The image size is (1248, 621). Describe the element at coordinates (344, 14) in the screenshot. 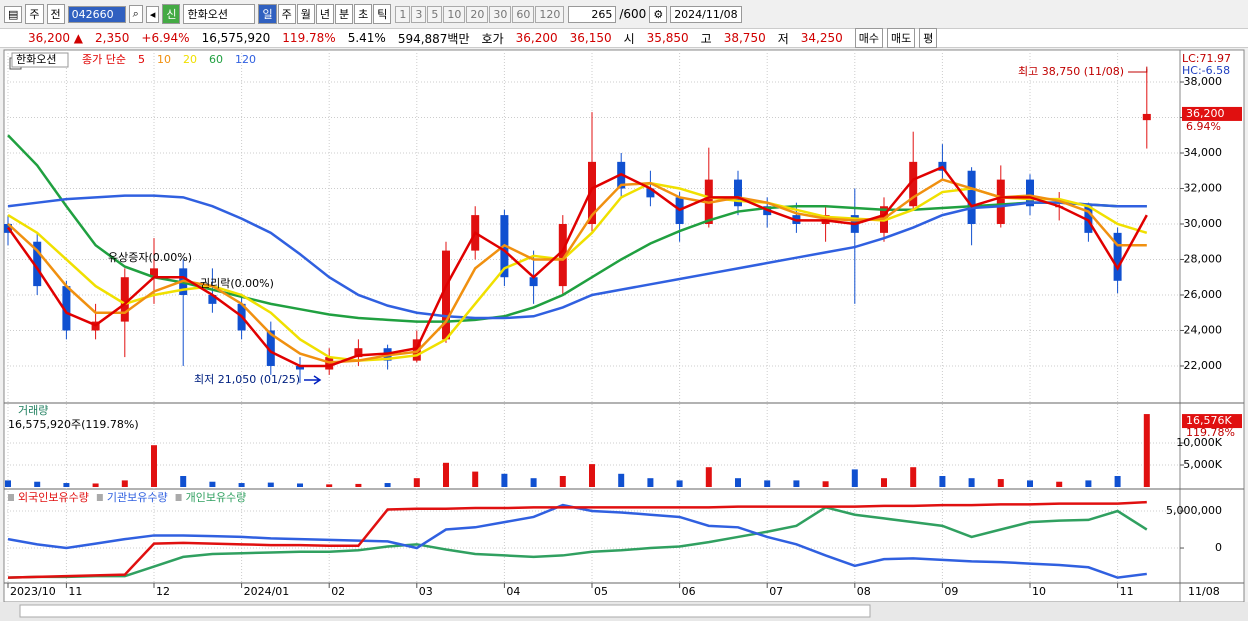

I see `unit-button: 분` at that location.